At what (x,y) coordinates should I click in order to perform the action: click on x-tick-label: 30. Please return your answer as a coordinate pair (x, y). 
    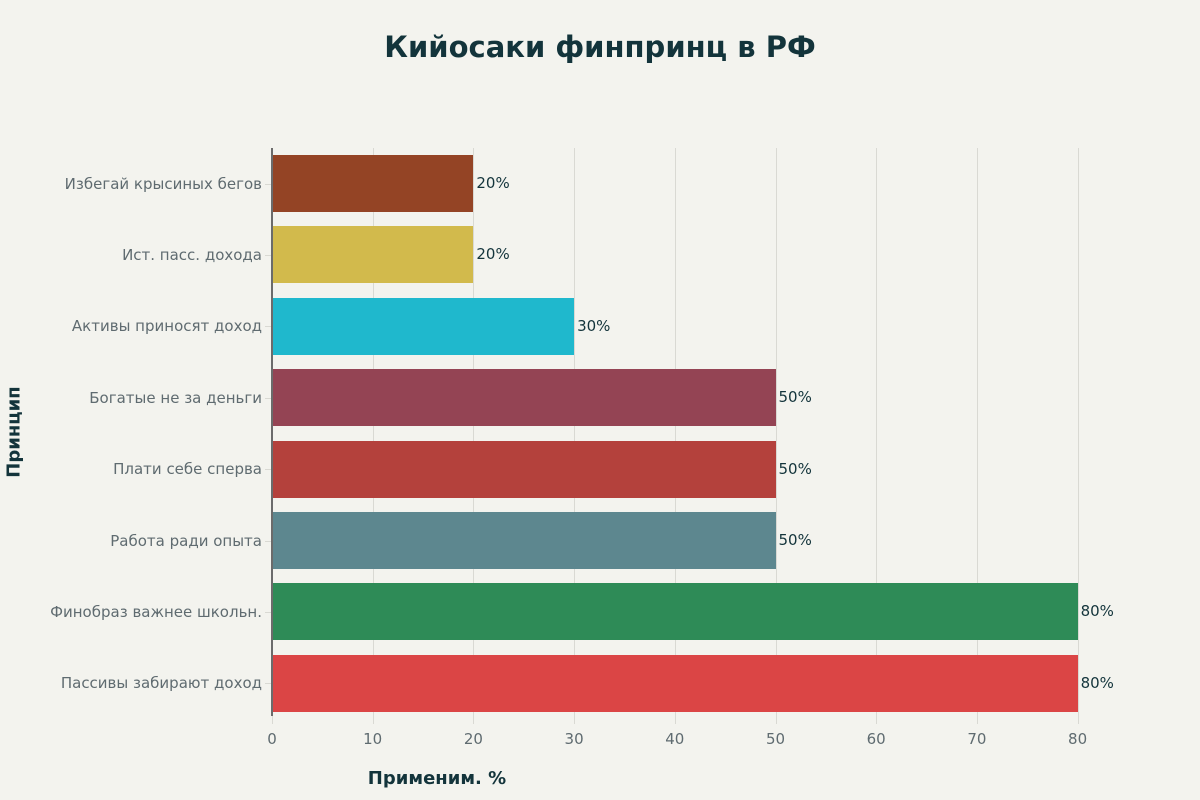
    Looking at the image, I should click on (574, 739).